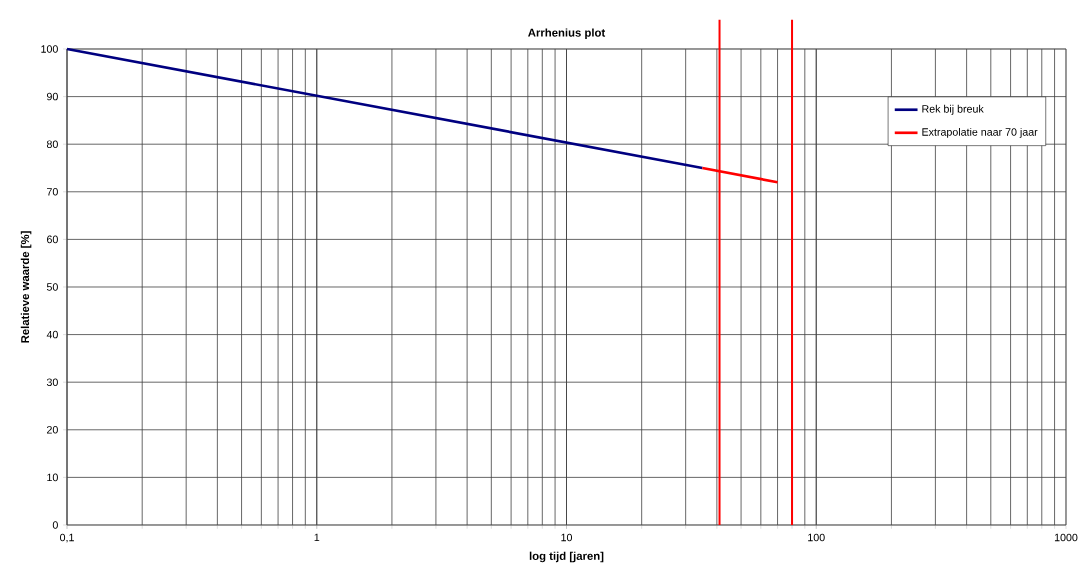 This screenshot has height=579, width=1083. What do you see at coordinates (52, 382) in the screenshot?
I see `y-tick-label: 30` at bounding box center [52, 382].